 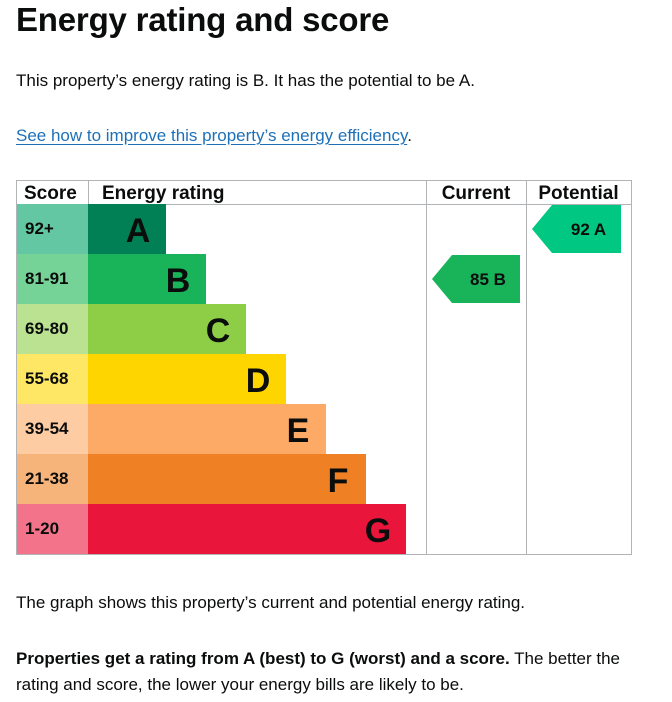 I want to click on rating-letter: G, so click(x=378, y=531).